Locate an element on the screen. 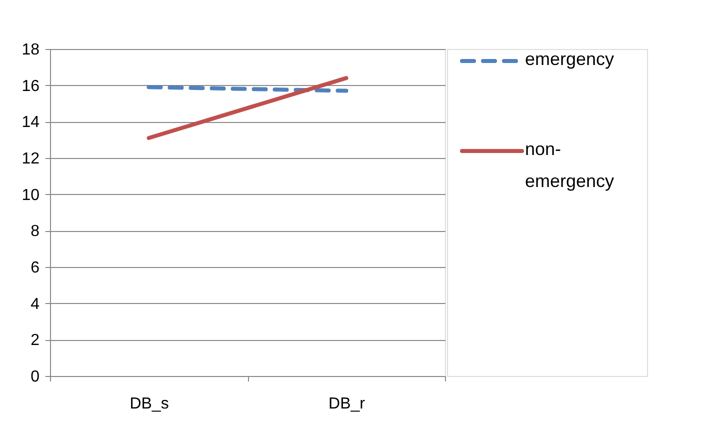  legend-label: non-emergency is located at coordinates (569, 165).